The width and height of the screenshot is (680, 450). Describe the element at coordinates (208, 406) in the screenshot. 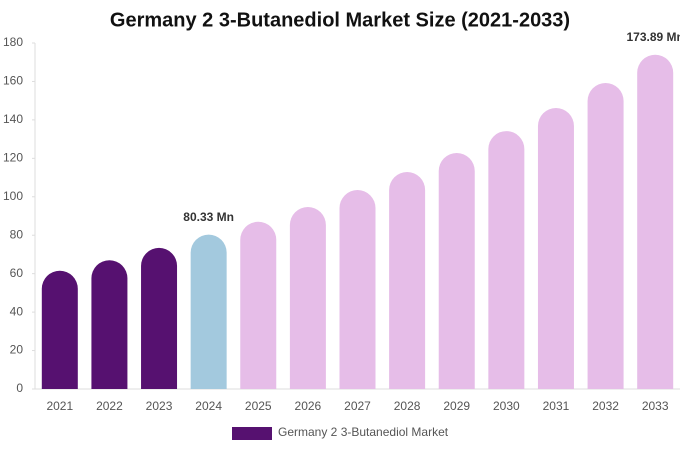

I see `x-tick-label: 2024` at that location.